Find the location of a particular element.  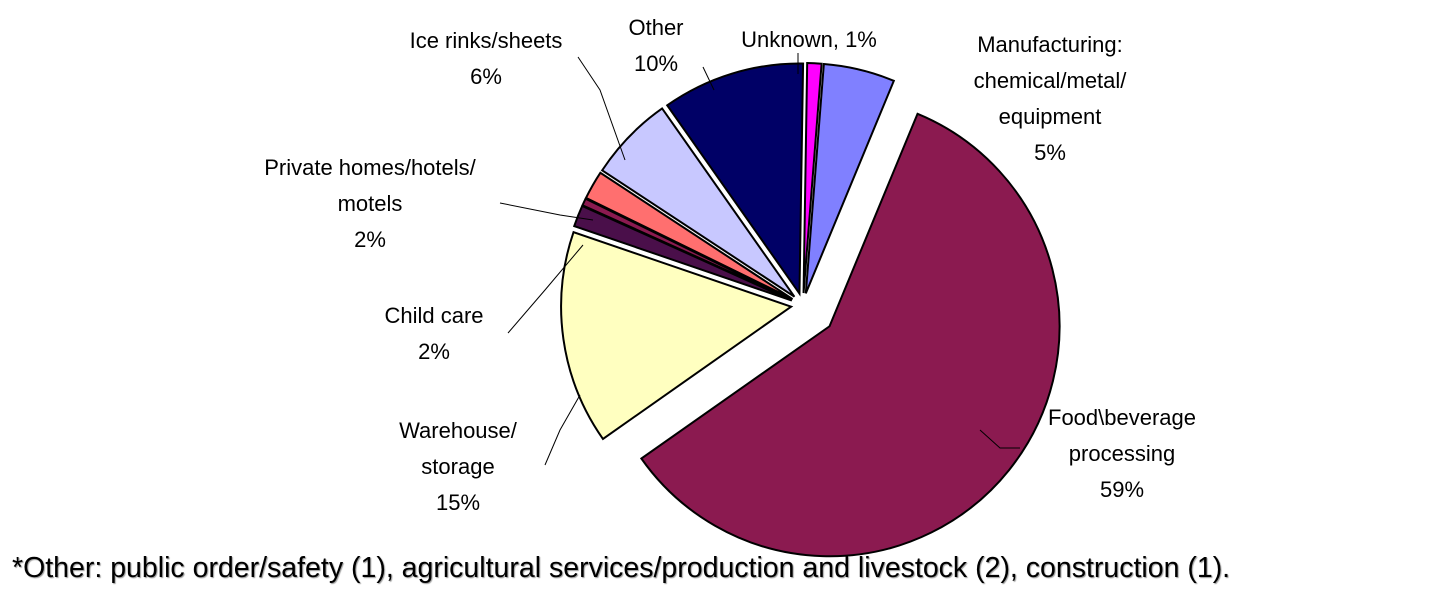

slice-label-7-line-0: Other is located at coordinates (655, 27).